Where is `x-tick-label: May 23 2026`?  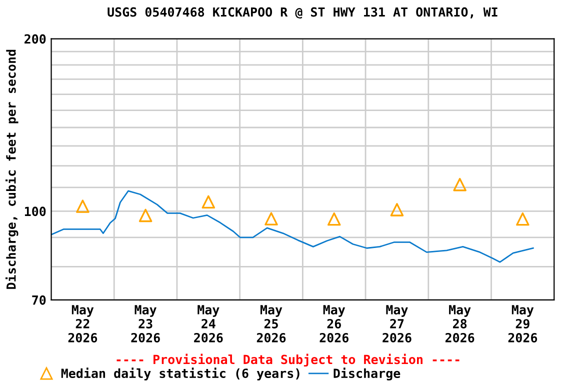
x-tick-label: May 23 2026 is located at coordinates (145, 323).